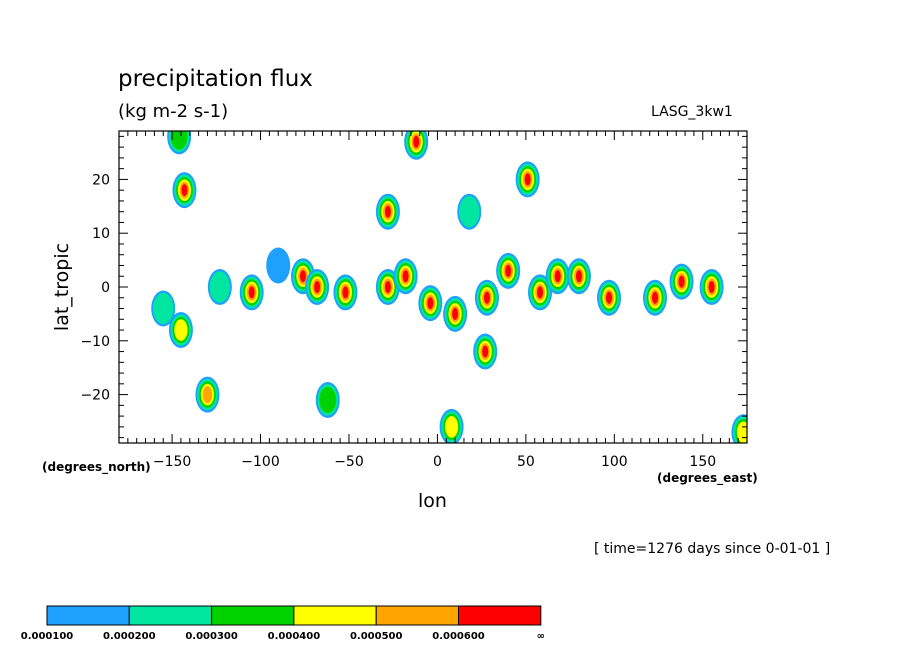  Describe the element at coordinates (712, 549) in the screenshot. I see `time-label: [ time=1276 days since 0-01-01 ]` at that location.